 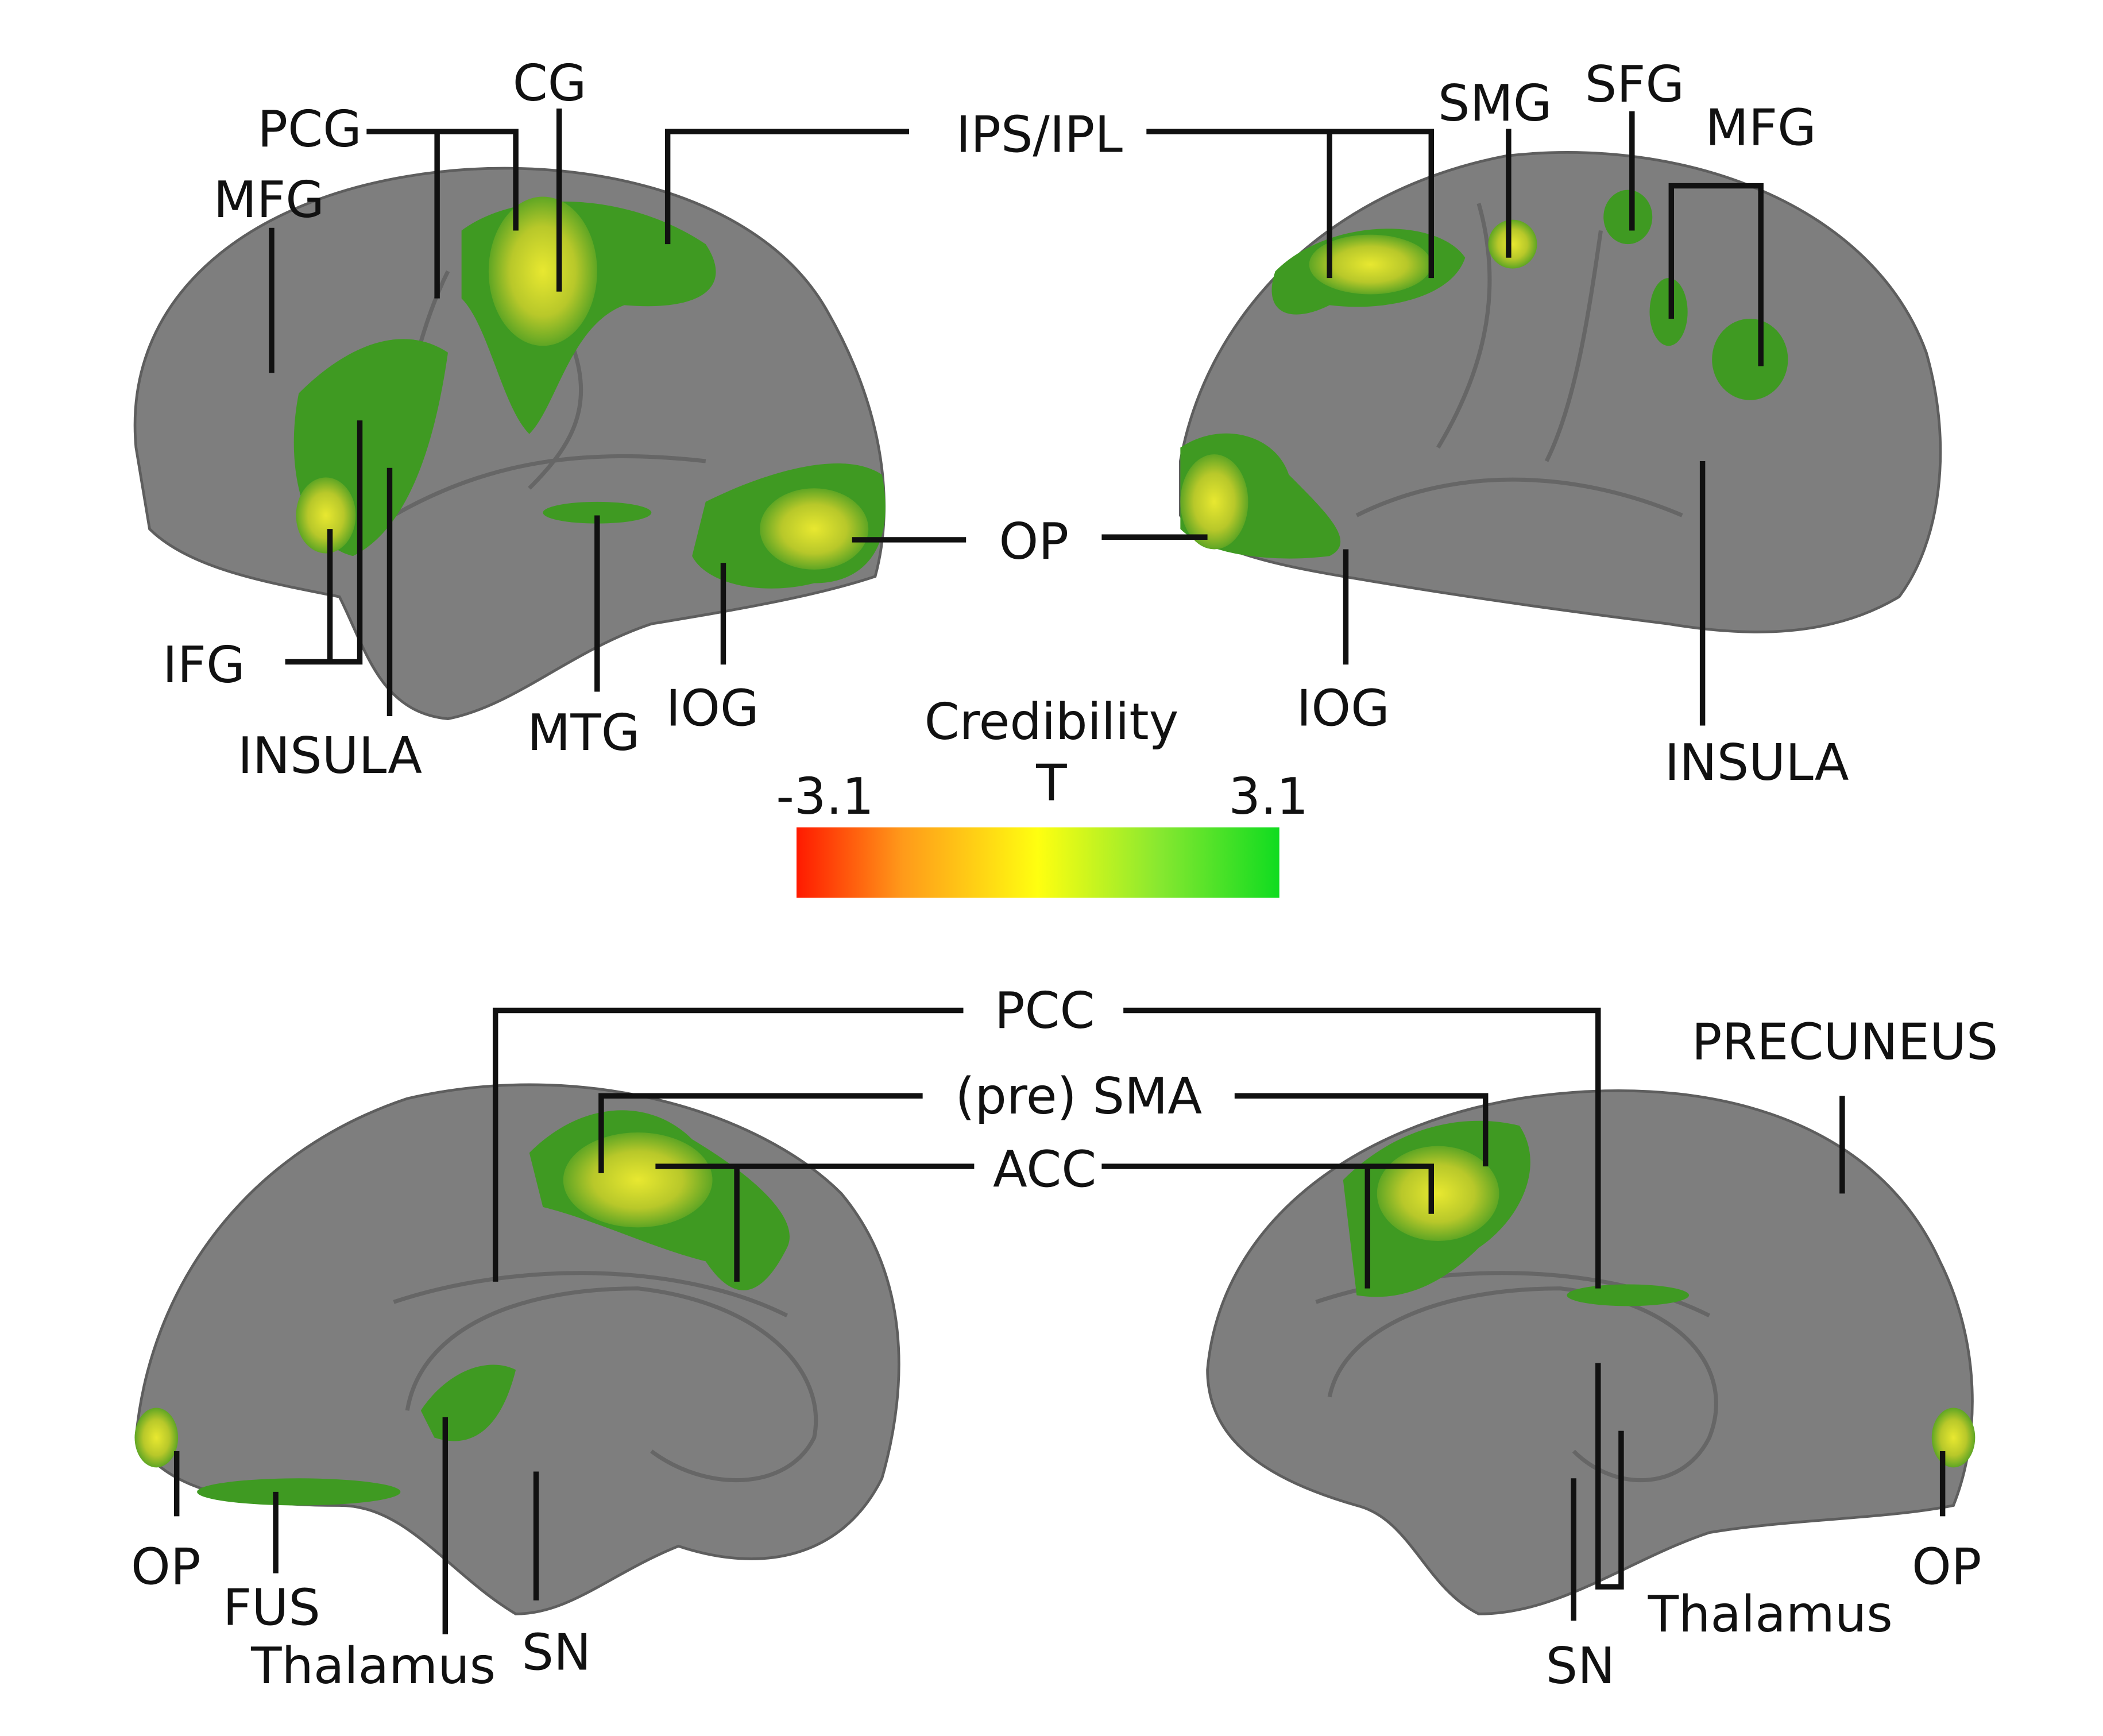 What do you see at coordinates (1078, 1096) in the screenshot?
I see `region-label: (pre) SMA` at bounding box center [1078, 1096].